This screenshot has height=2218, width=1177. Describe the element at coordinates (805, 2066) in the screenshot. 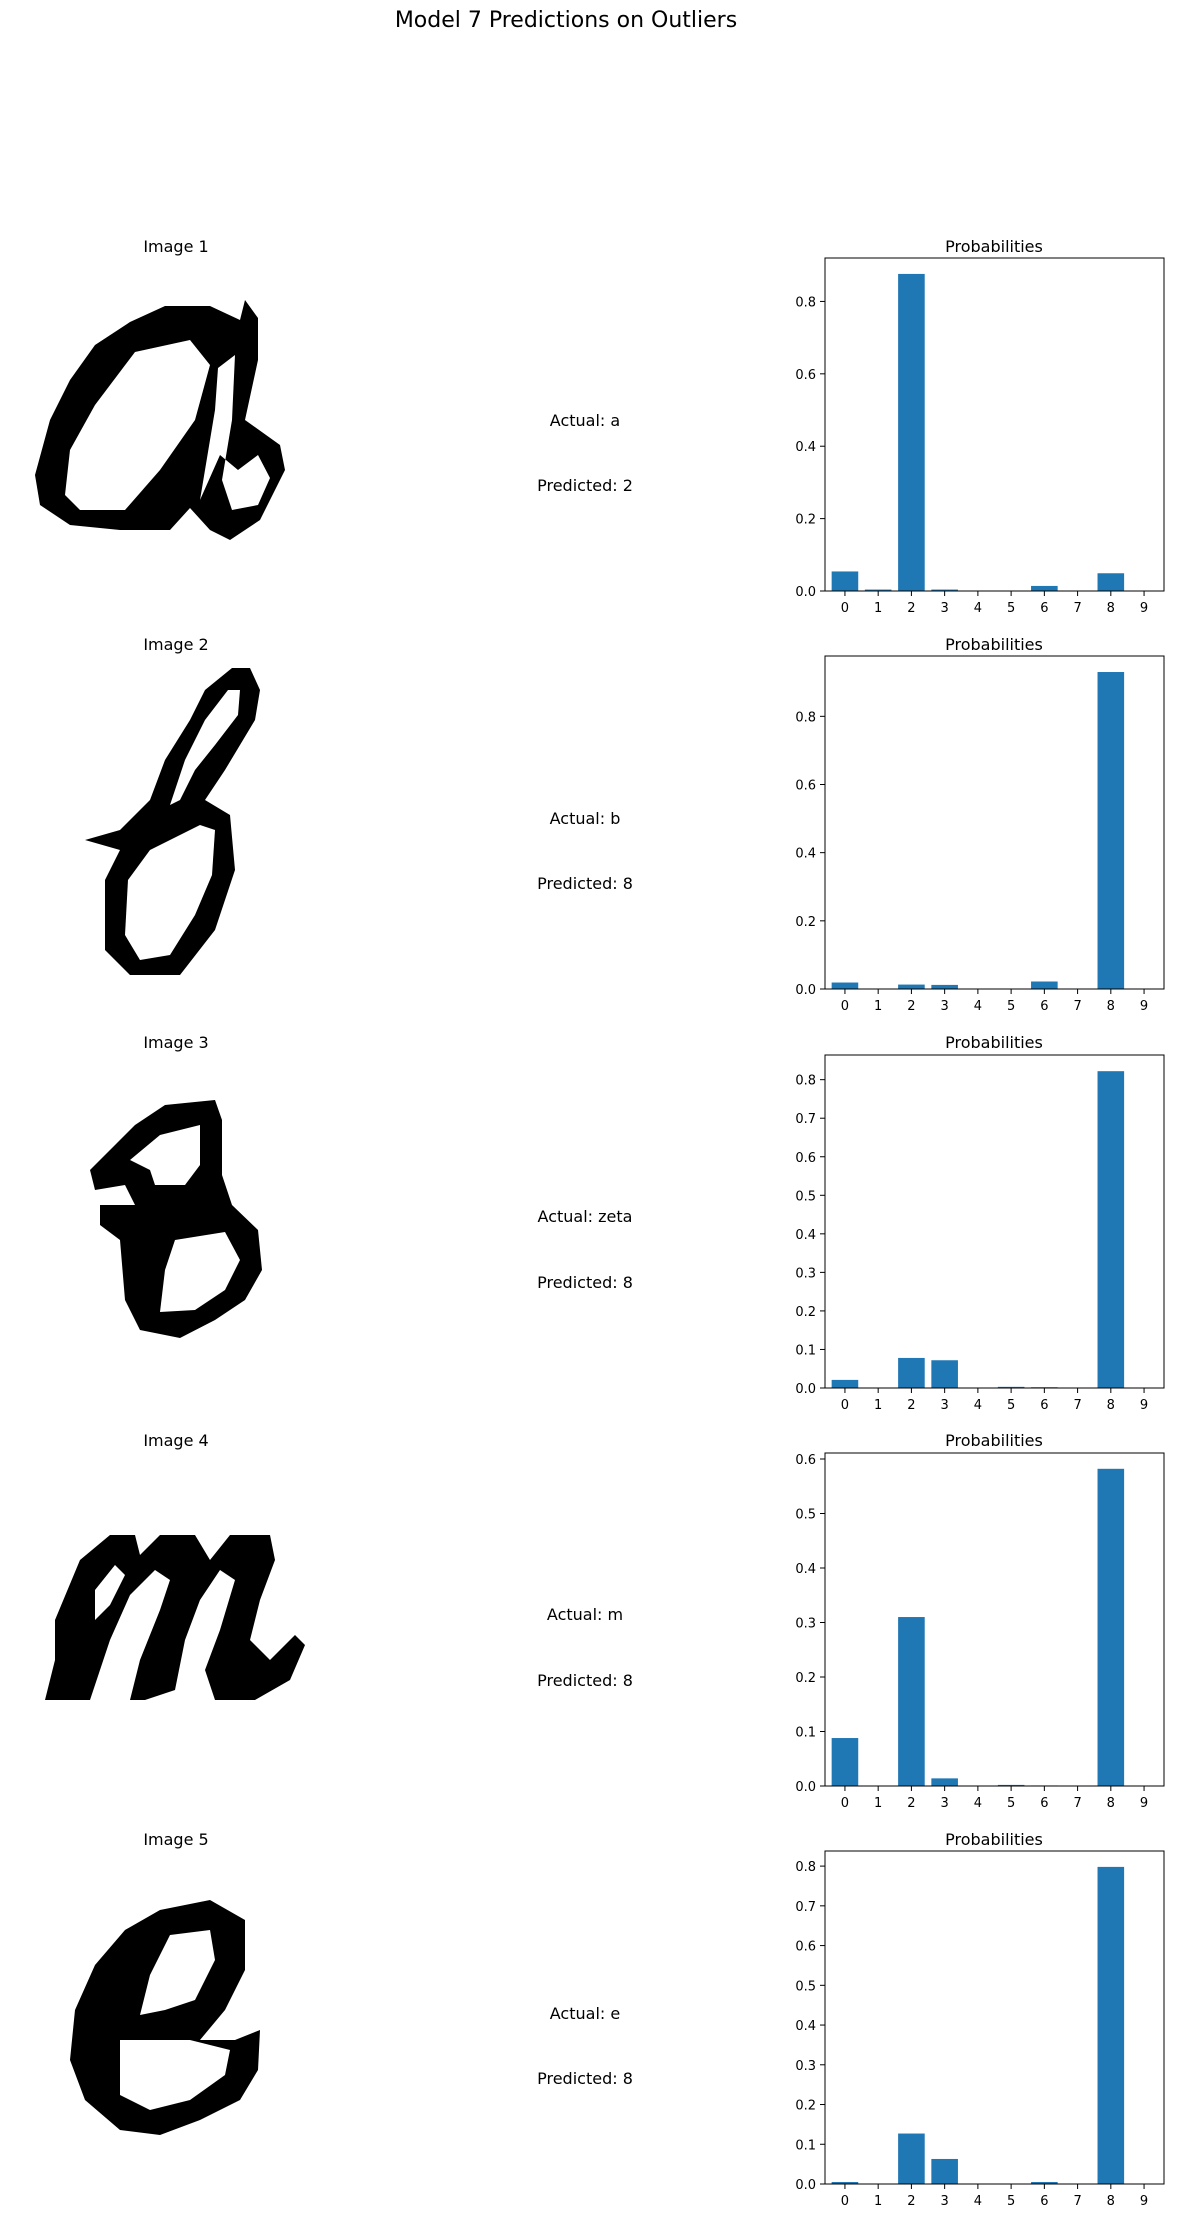

I see `y-tick-label: 0.3` at that location.